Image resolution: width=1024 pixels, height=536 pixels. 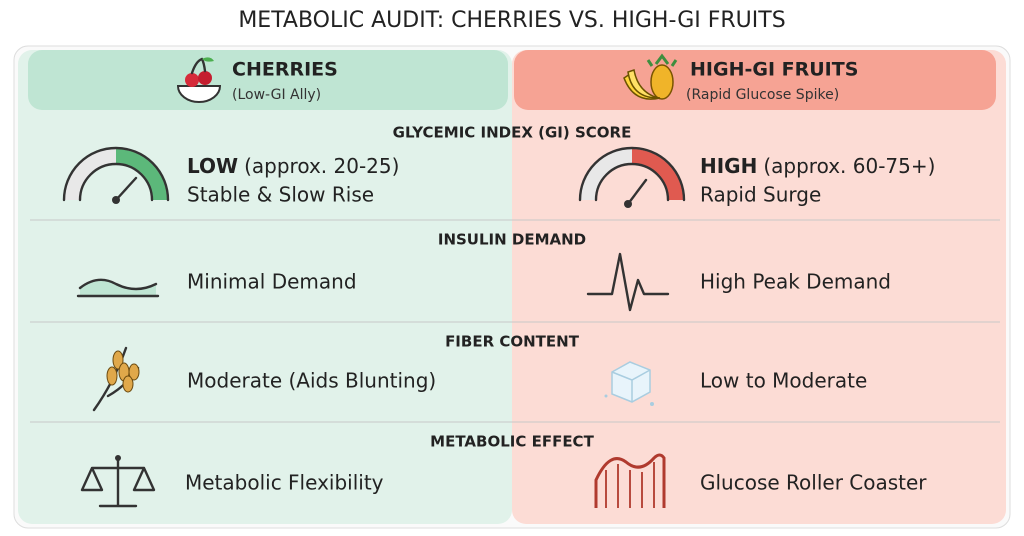 I want to click on banana-pineapple-icon, so click(x=650, y=76).